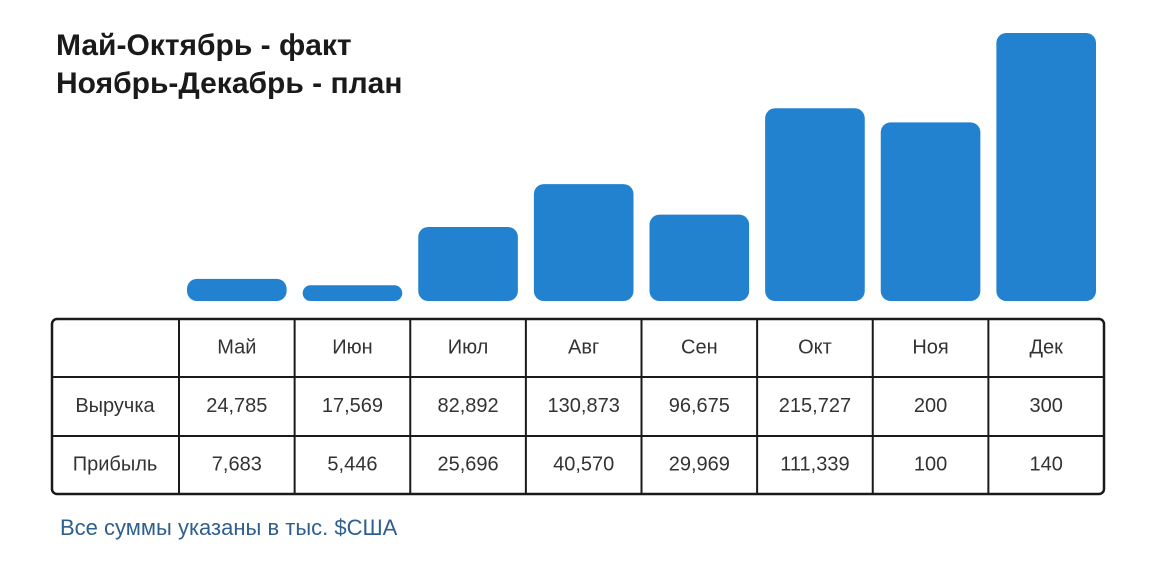 This screenshot has width=1158, height=577. Describe the element at coordinates (814, 464) in the screenshot. I see `table-value: 111,339` at that location.